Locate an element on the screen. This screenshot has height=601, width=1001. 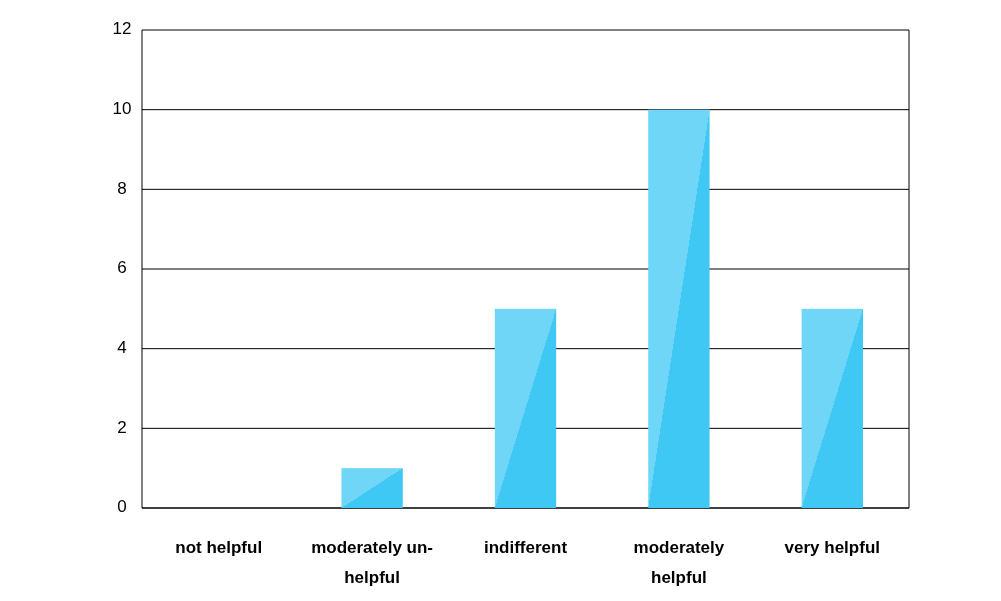
x-tick-label: indifferent is located at coordinates (525, 547).